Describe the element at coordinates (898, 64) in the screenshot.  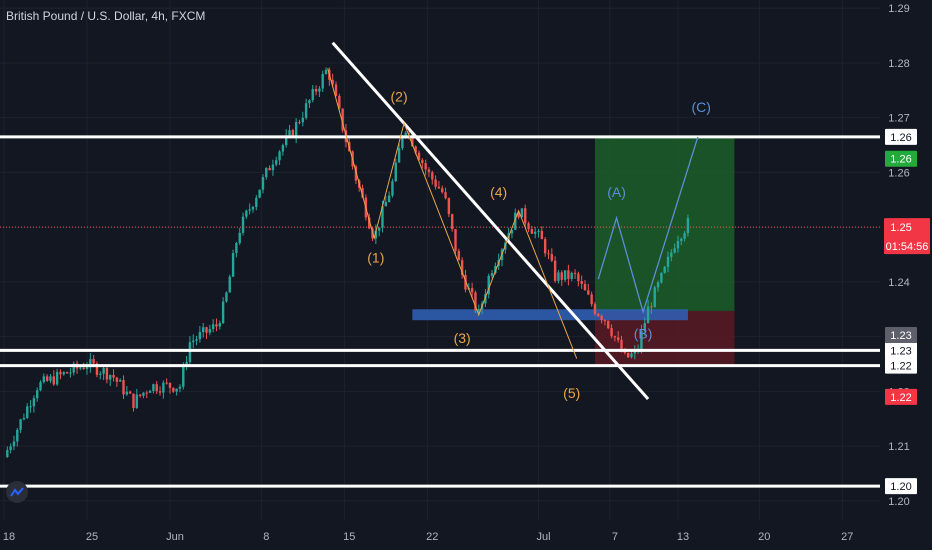
I see `price-tick-label: 1.28` at that location.